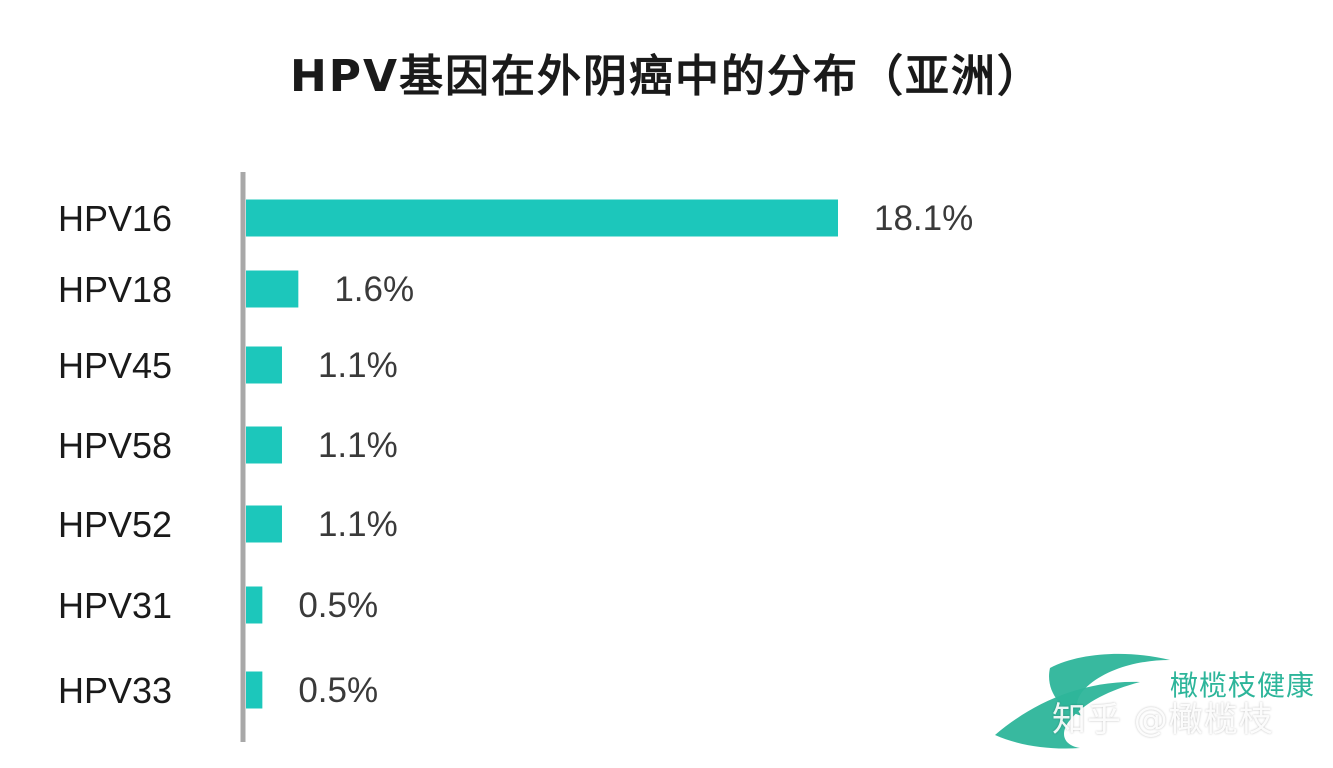 The image size is (1333, 768). What do you see at coordinates (115, 218) in the screenshot?
I see `category-label: HPV16` at bounding box center [115, 218].